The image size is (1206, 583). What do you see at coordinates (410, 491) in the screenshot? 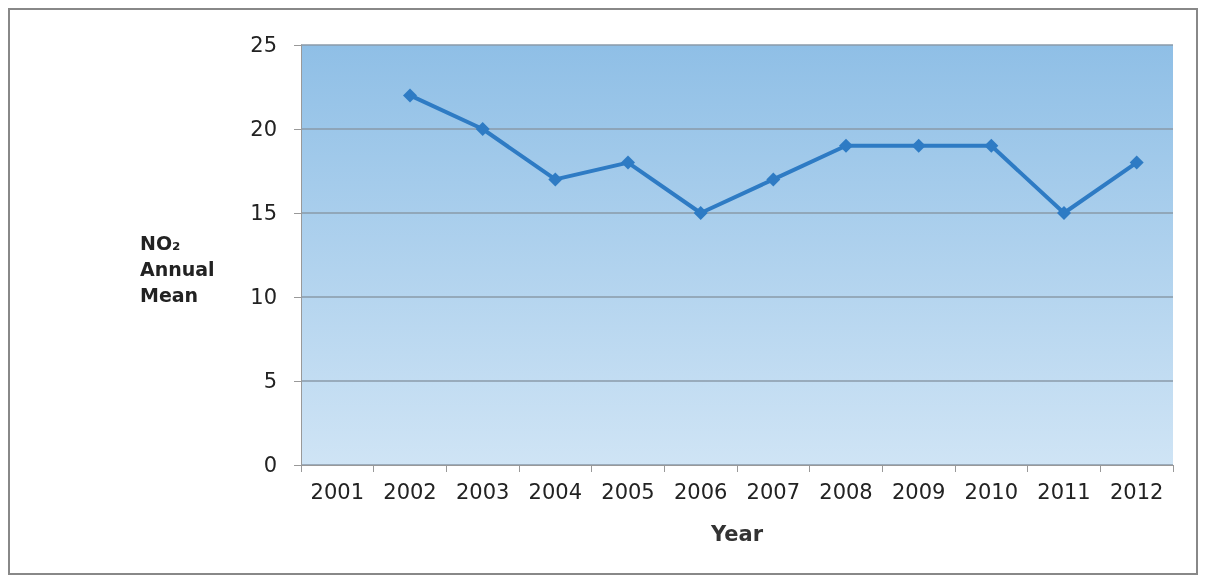
I see `x-tick-label: 2002` at bounding box center [410, 491].